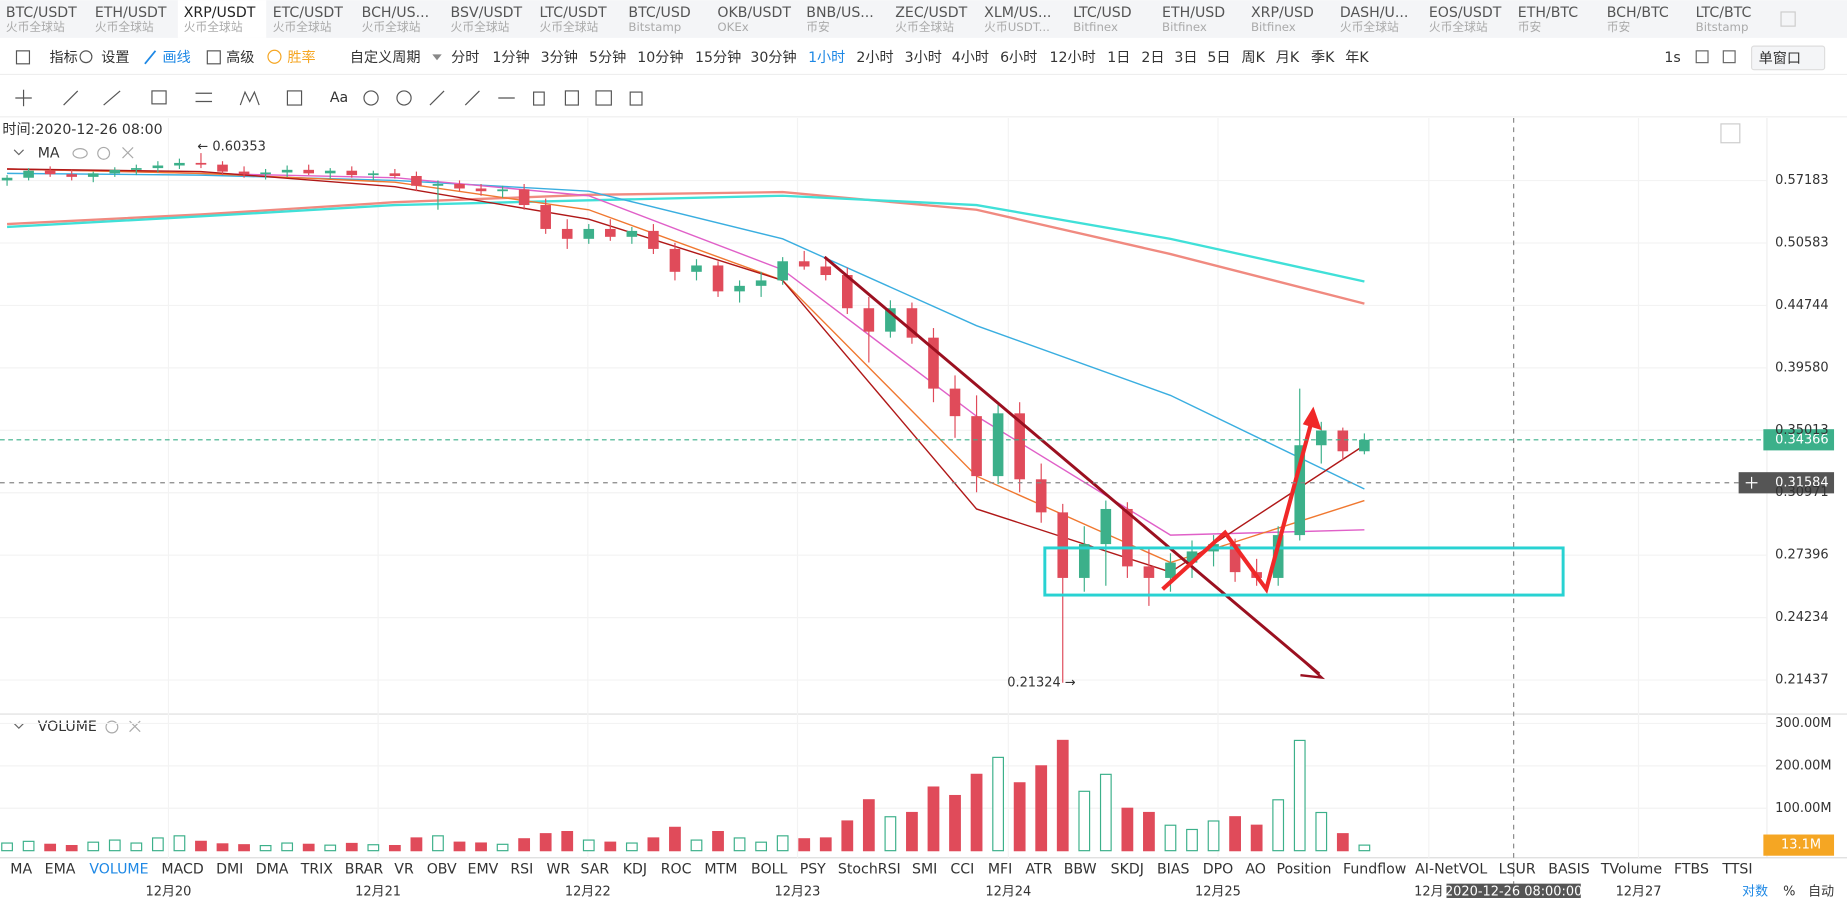 This screenshot has height=898, width=1847. What do you see at coordinates (487, 13) in the screenshot?
I see `tab-symbol: BSV/USDT` at bounding box center [487, 13].